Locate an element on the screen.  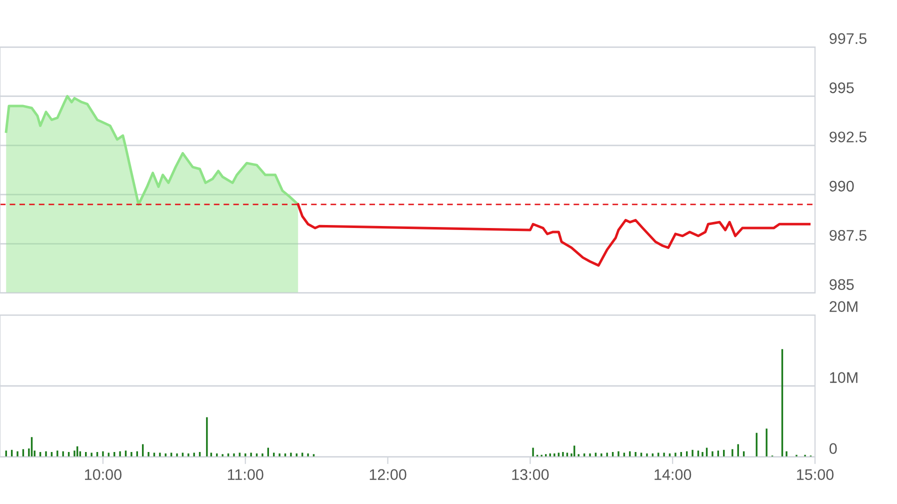
y-tick-label: 10M is located at coordinates (844, 377).